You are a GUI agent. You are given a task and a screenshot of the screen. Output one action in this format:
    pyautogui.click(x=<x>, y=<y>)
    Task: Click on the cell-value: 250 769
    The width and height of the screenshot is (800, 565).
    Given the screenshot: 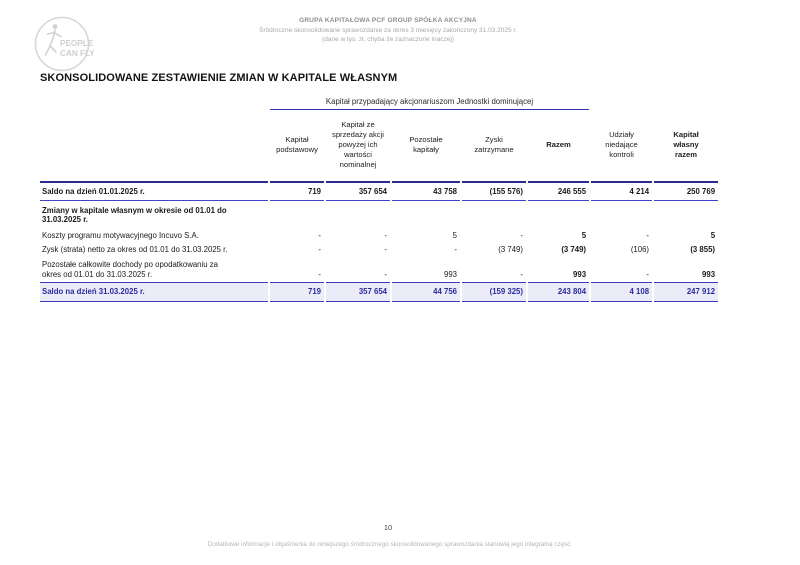 What is the action you would take?
    pyautogui.click(x=686, y=191)
    